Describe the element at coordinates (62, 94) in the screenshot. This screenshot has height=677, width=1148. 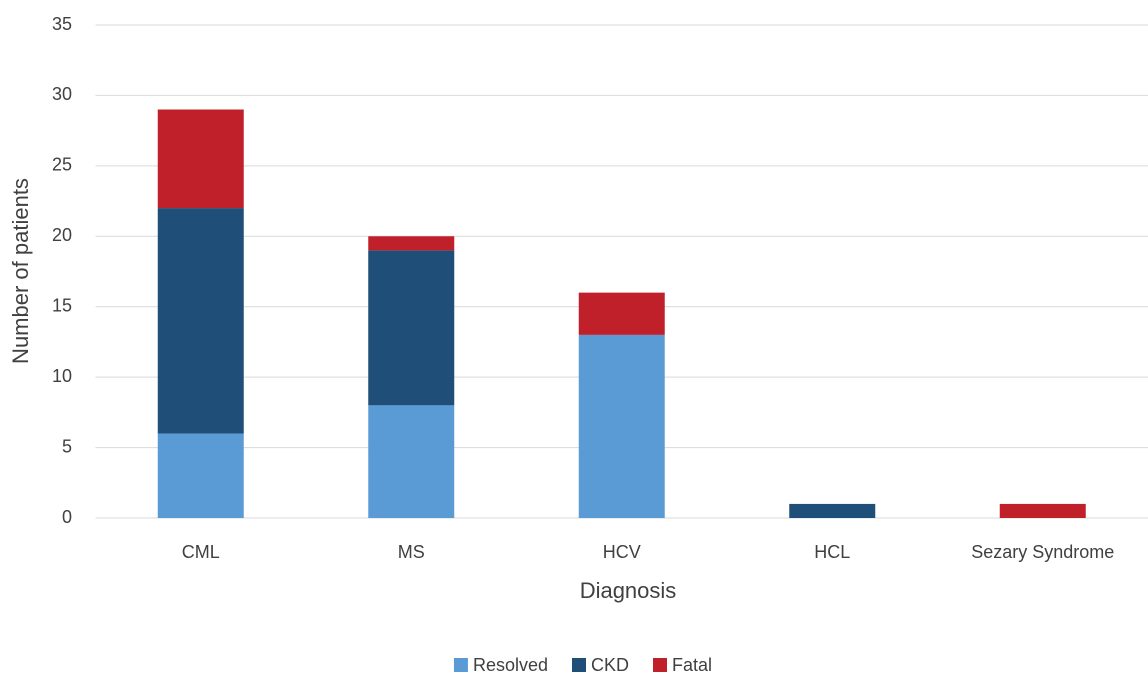
I see `y-tick-label: 30` at that location.